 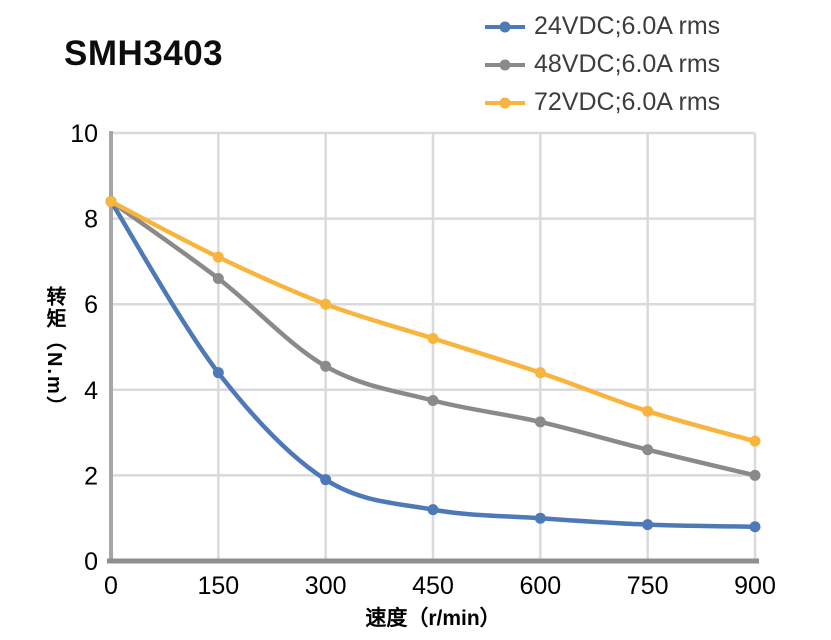 I want to click on y-tick-label: 0, so click(x=91, y=562).